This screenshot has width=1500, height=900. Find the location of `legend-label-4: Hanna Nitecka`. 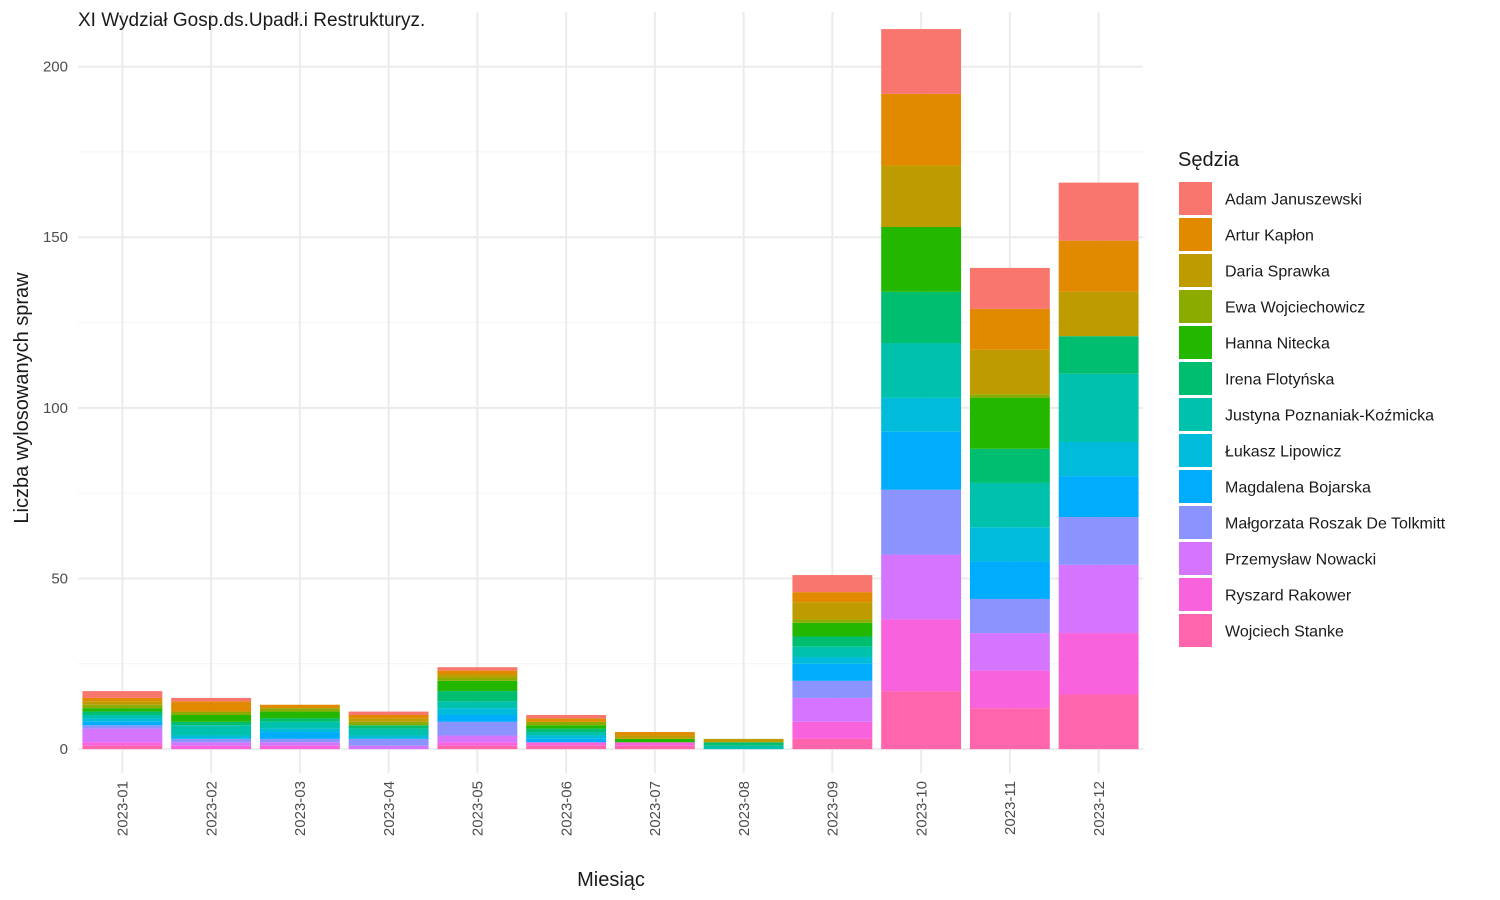

legend-label-4: Hanna Nitecka is located at coordinates (1277, 344).